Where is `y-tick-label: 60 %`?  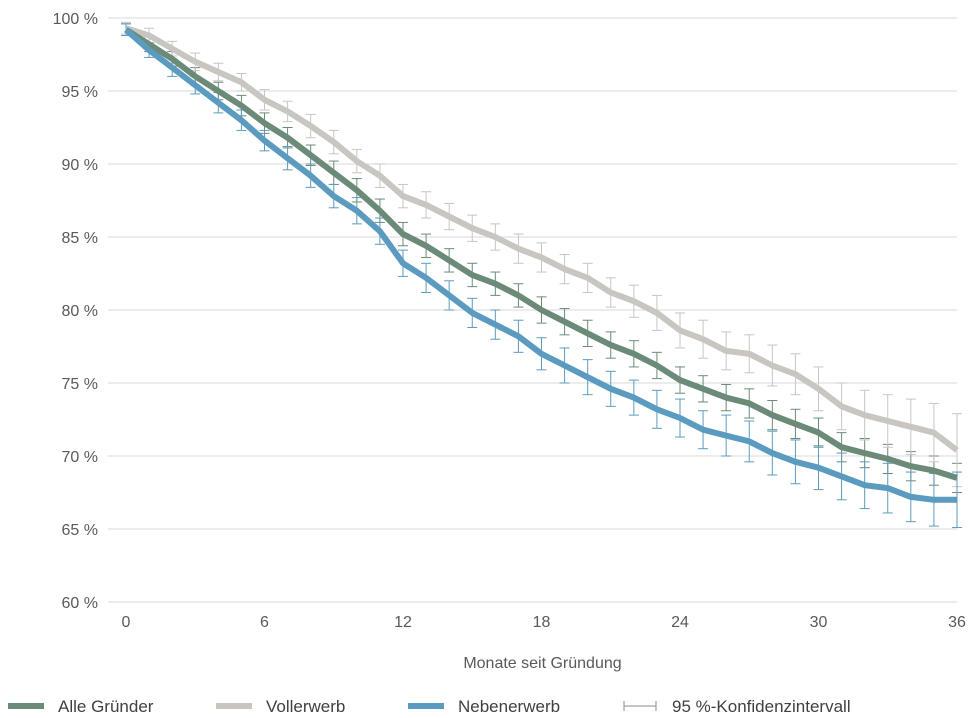
y-tick-label: 60 % is located at coordinates (80, 603).